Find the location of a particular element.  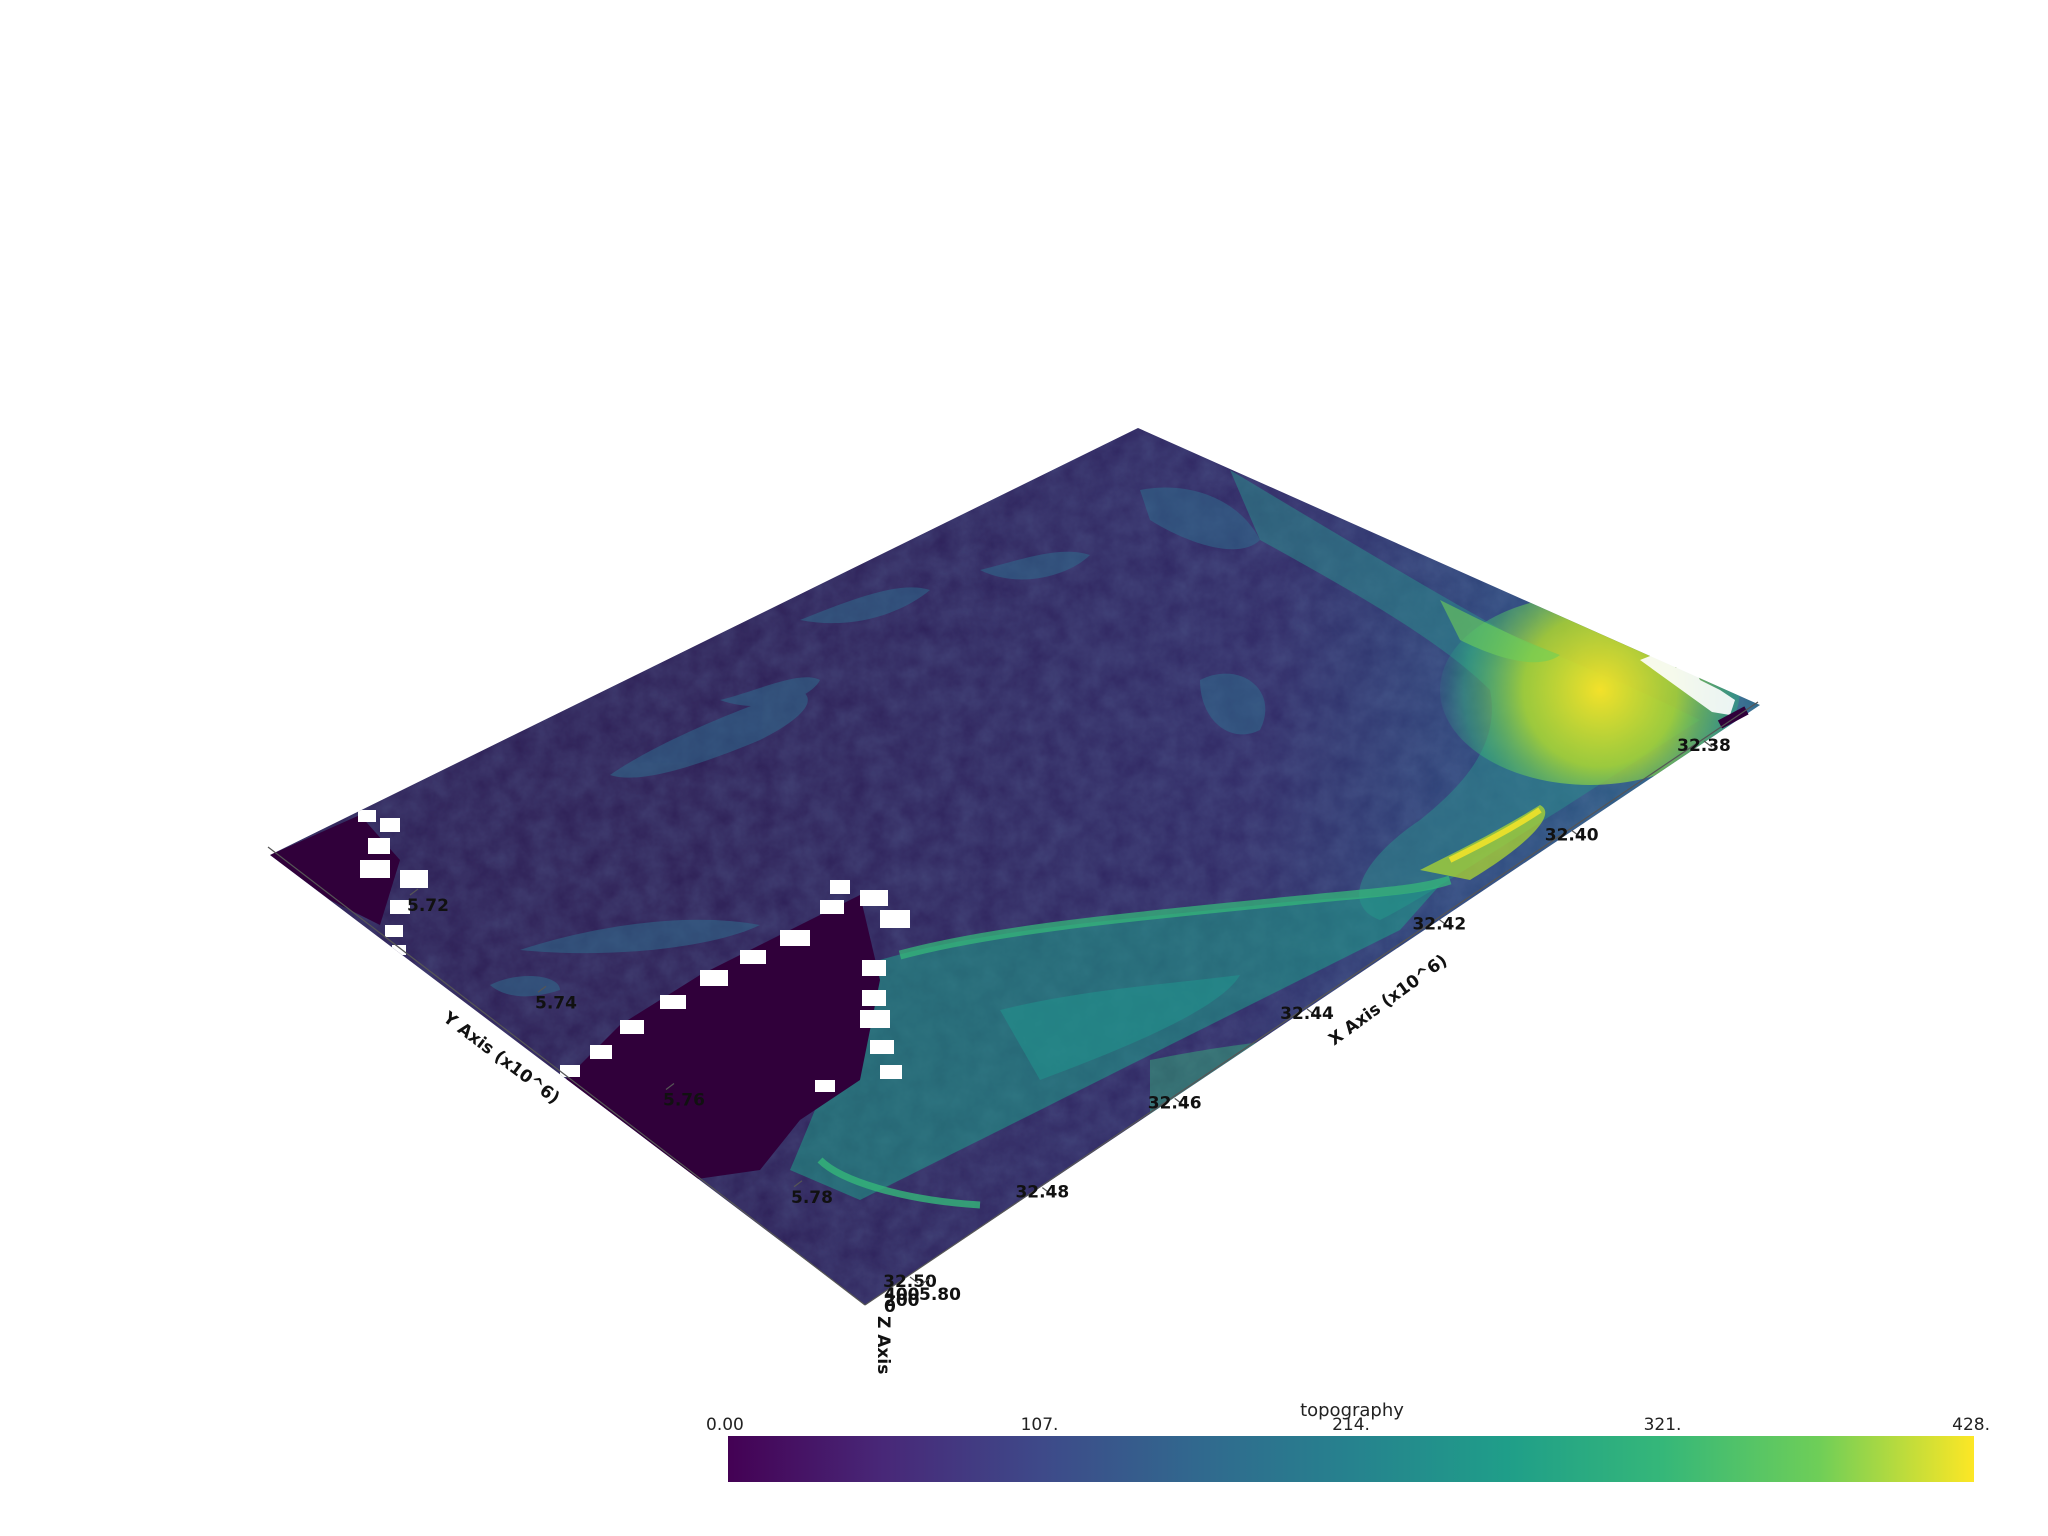

x-tick-label: 32.40 is located at coordinates (1572, 835).